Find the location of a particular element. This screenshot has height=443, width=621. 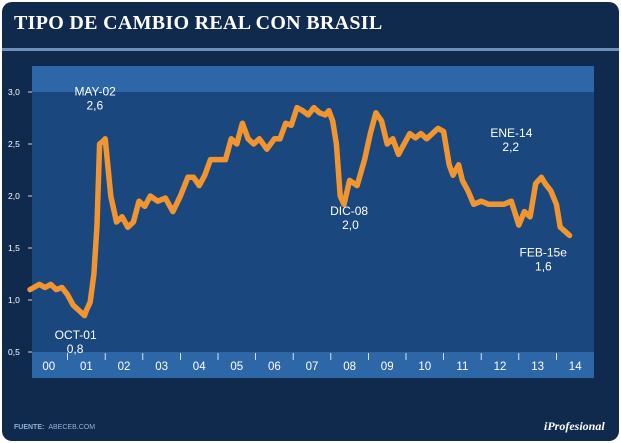

y-tick-label: 2,5 is located at coordinates (14, 144).